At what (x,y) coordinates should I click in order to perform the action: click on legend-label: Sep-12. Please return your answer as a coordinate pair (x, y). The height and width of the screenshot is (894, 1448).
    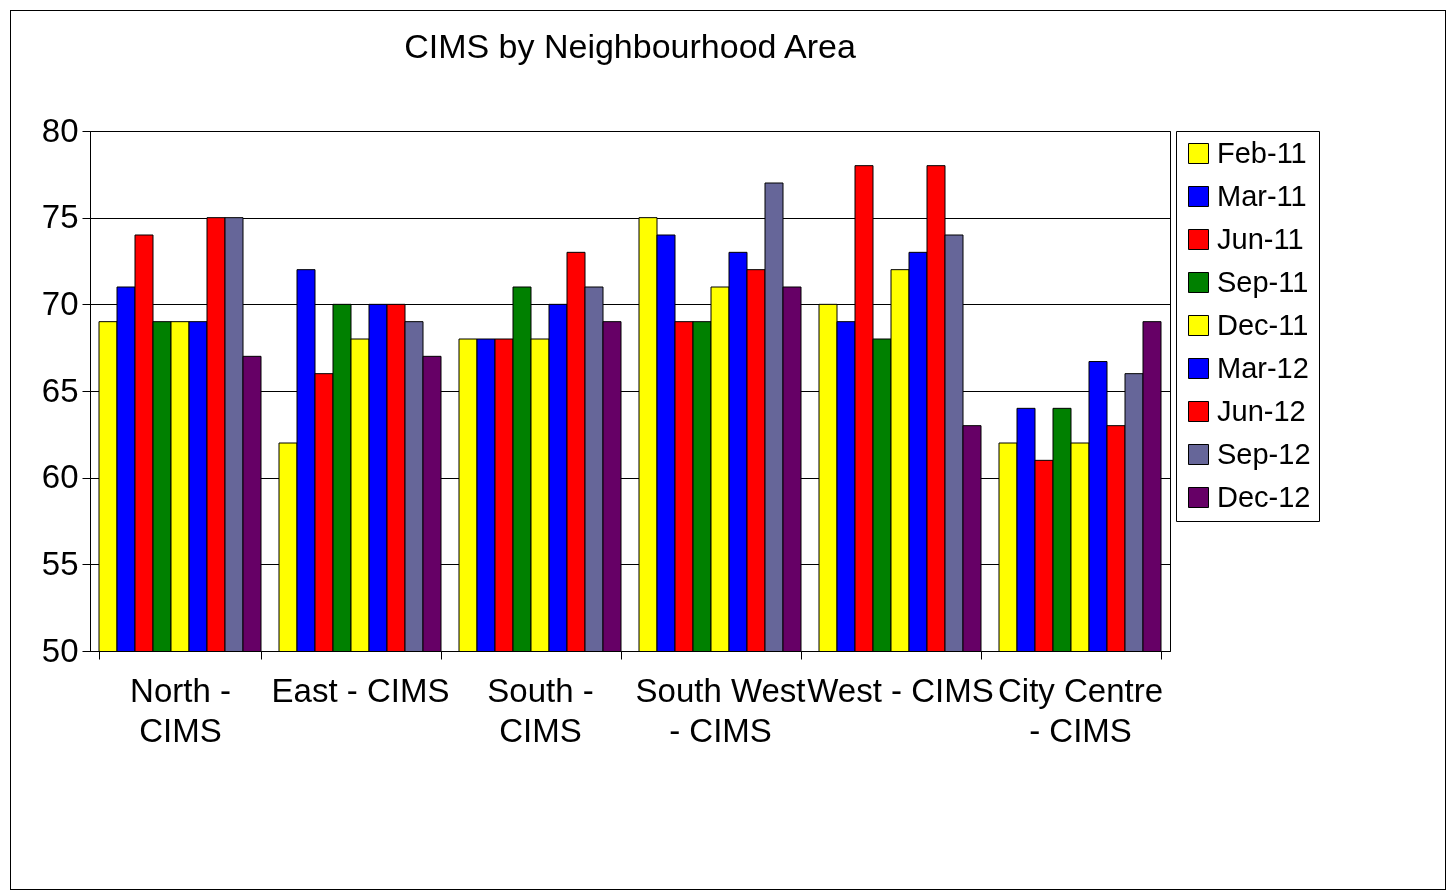
    Looking at the image, I should click on (1264, 453).